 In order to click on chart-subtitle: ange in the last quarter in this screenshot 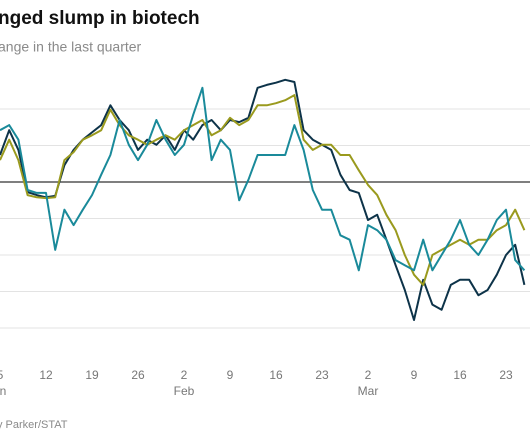, I will do `click(71, 47)`.